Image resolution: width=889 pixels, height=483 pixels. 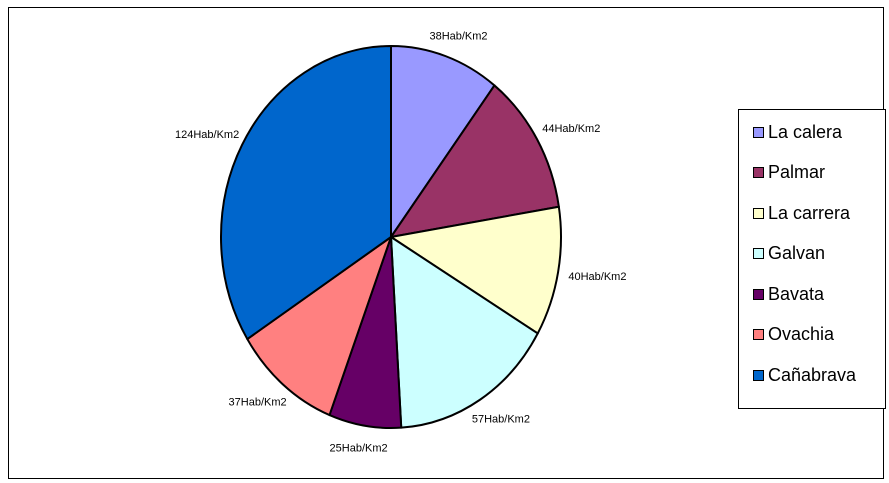 I want to click on legend-swatch-galvan, so click(x=758, y=253).